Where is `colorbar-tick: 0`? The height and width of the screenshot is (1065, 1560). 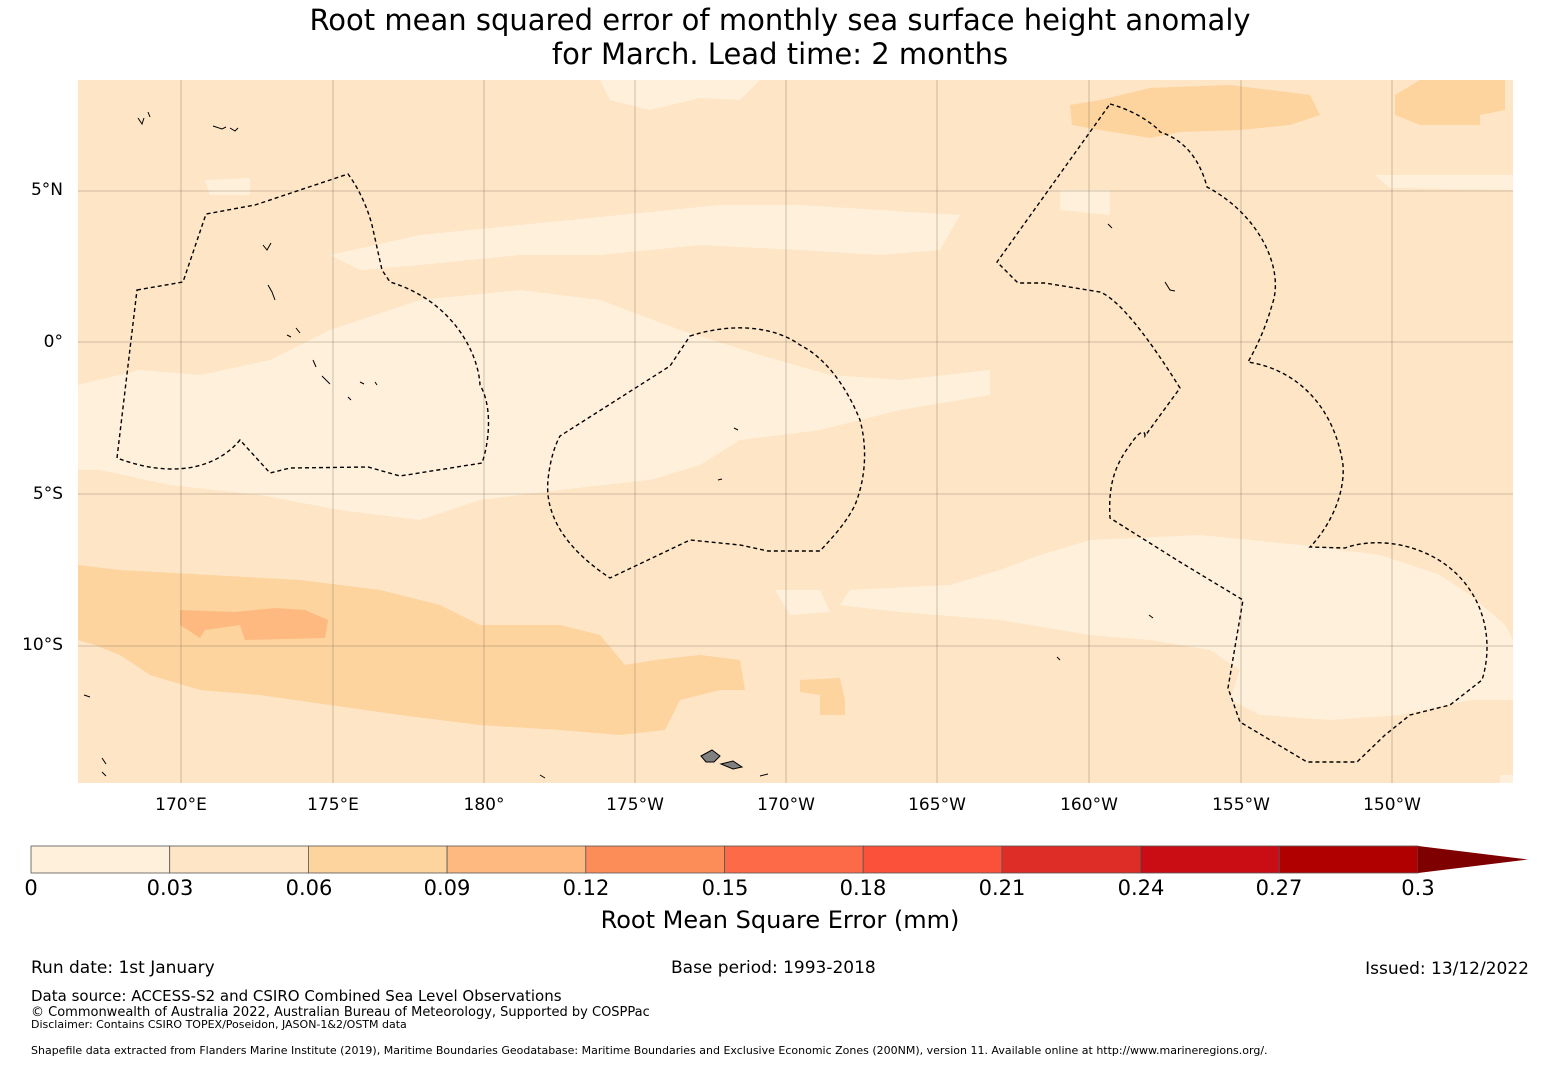 colorbar-tick: 0 is located at coordinates (31, 888).